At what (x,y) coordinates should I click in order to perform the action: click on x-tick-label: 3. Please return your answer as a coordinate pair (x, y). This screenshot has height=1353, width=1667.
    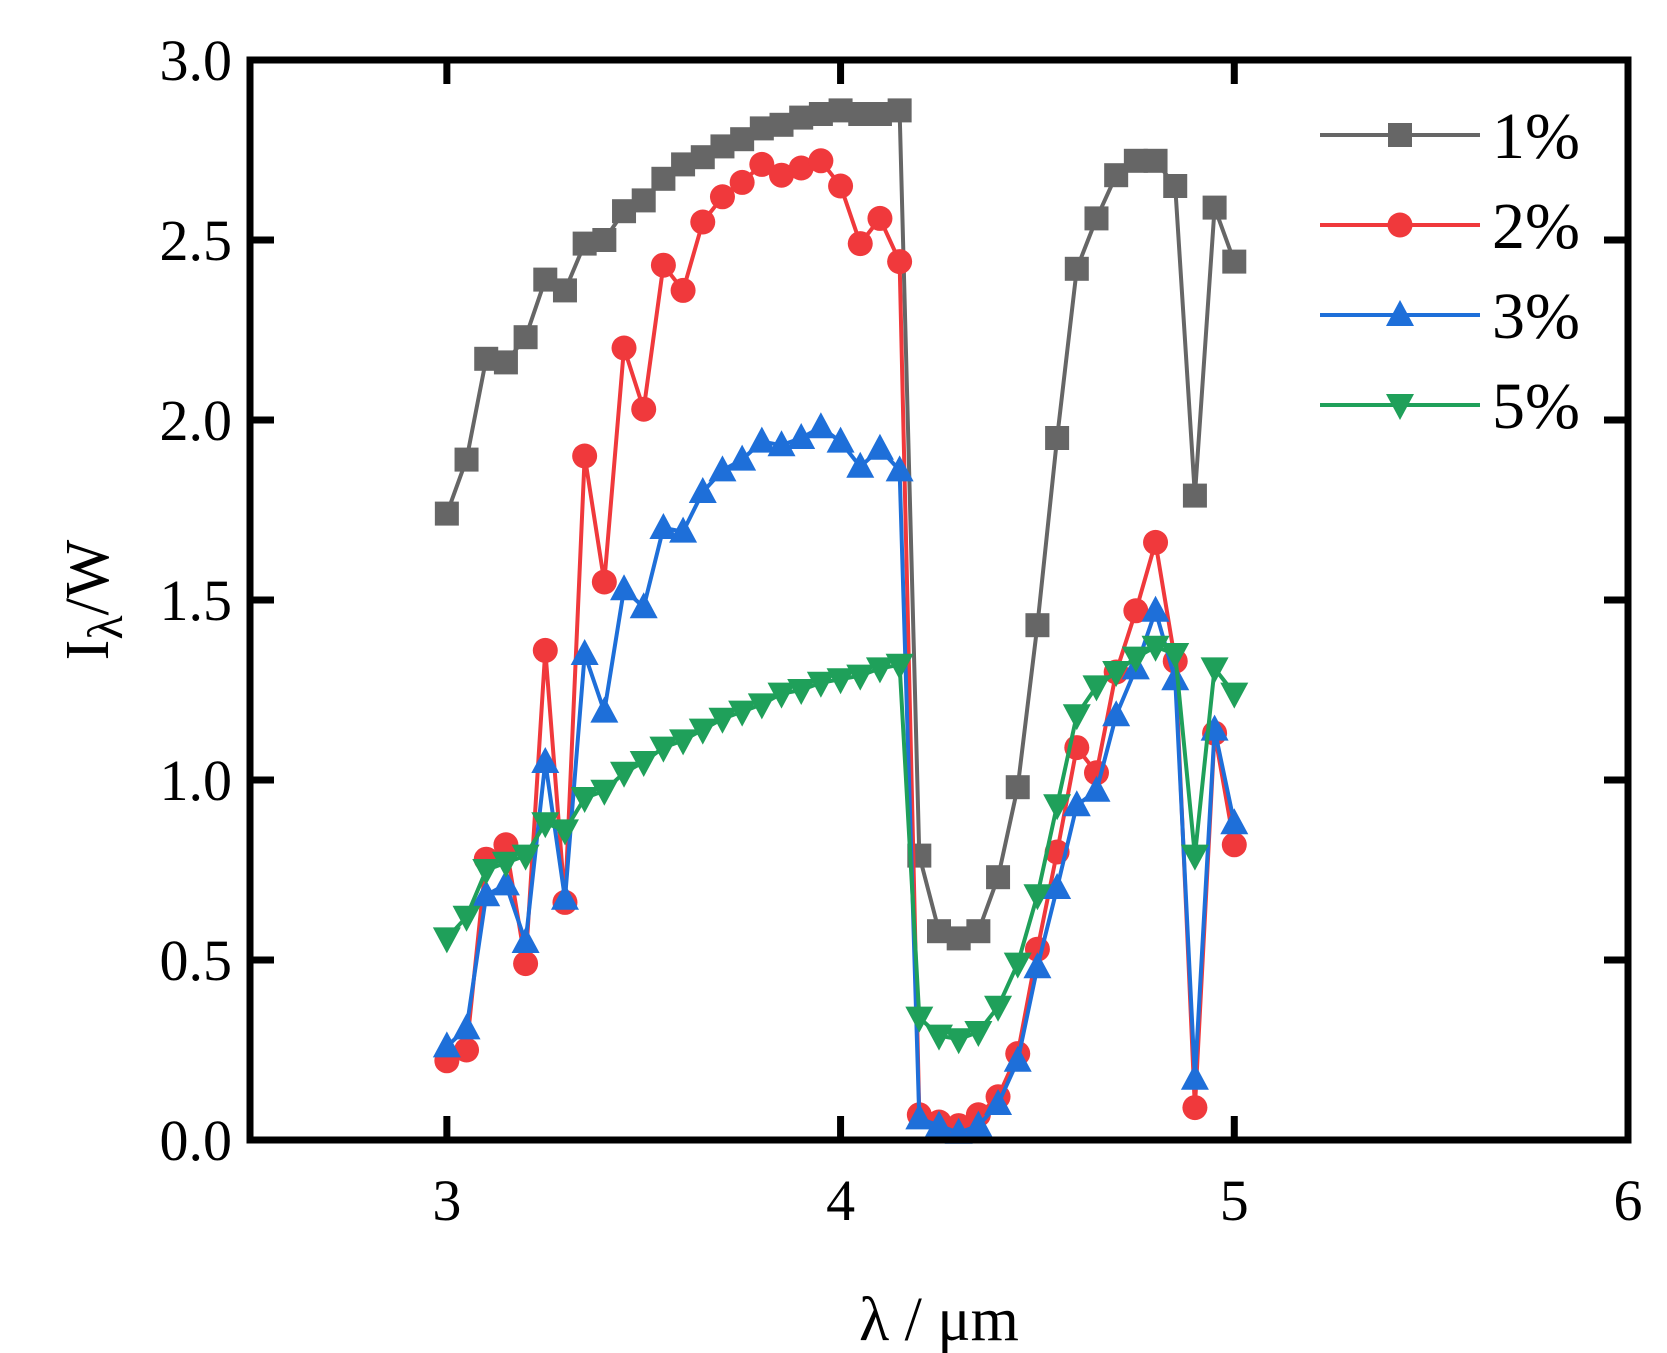
    Looking at the image, I should click on (446, 1200).